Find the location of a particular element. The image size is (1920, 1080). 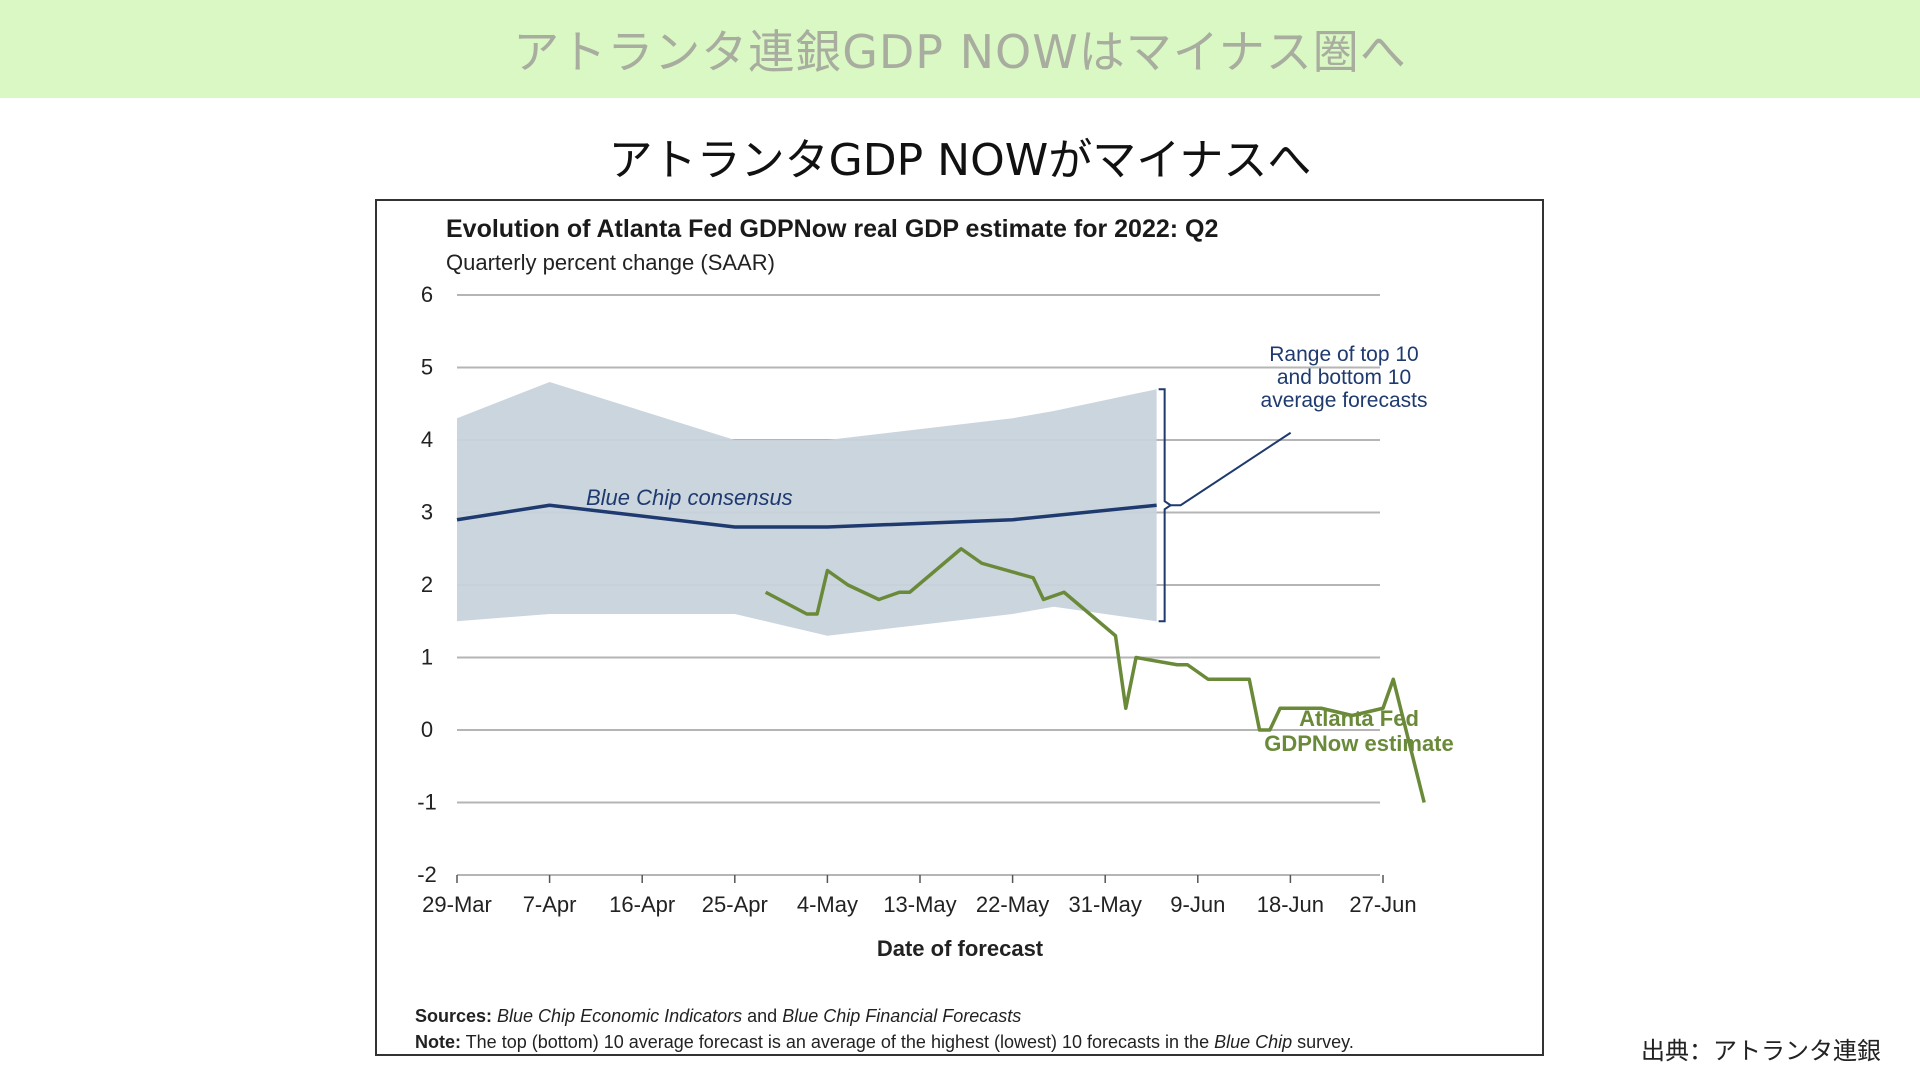

chart-subtitle: Quarterly percent change (SAAR) is located at coordinates (610, 262).